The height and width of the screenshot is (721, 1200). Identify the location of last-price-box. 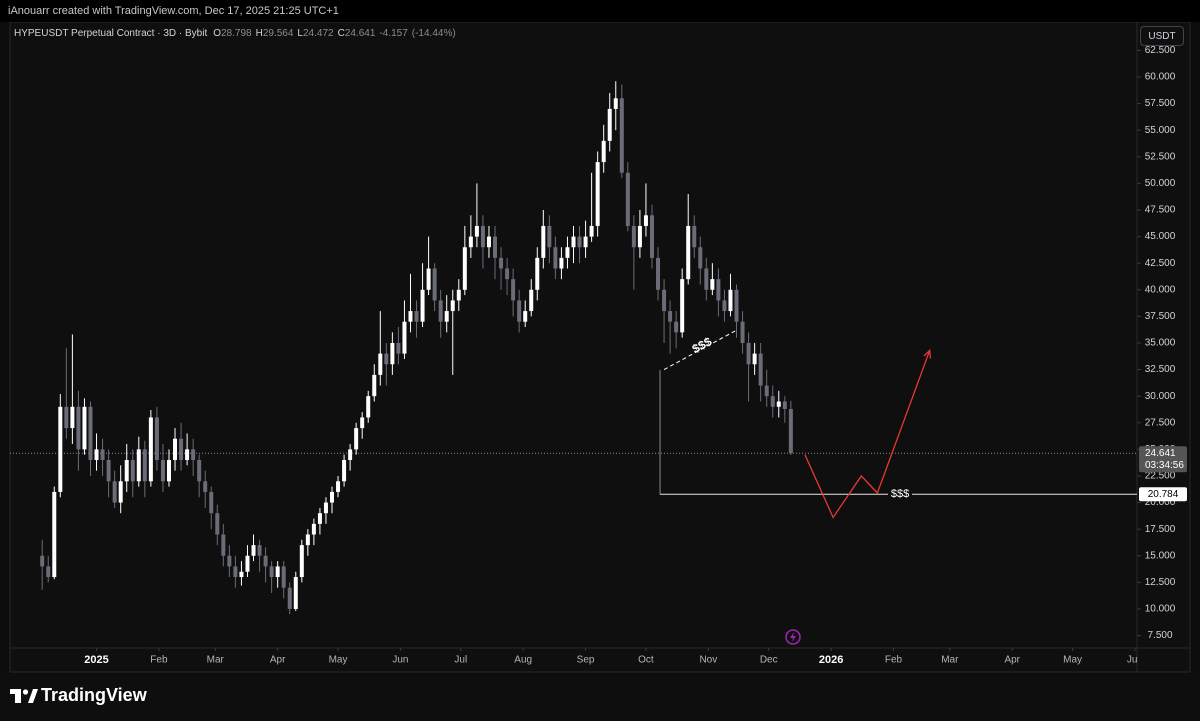
(1163, 459).